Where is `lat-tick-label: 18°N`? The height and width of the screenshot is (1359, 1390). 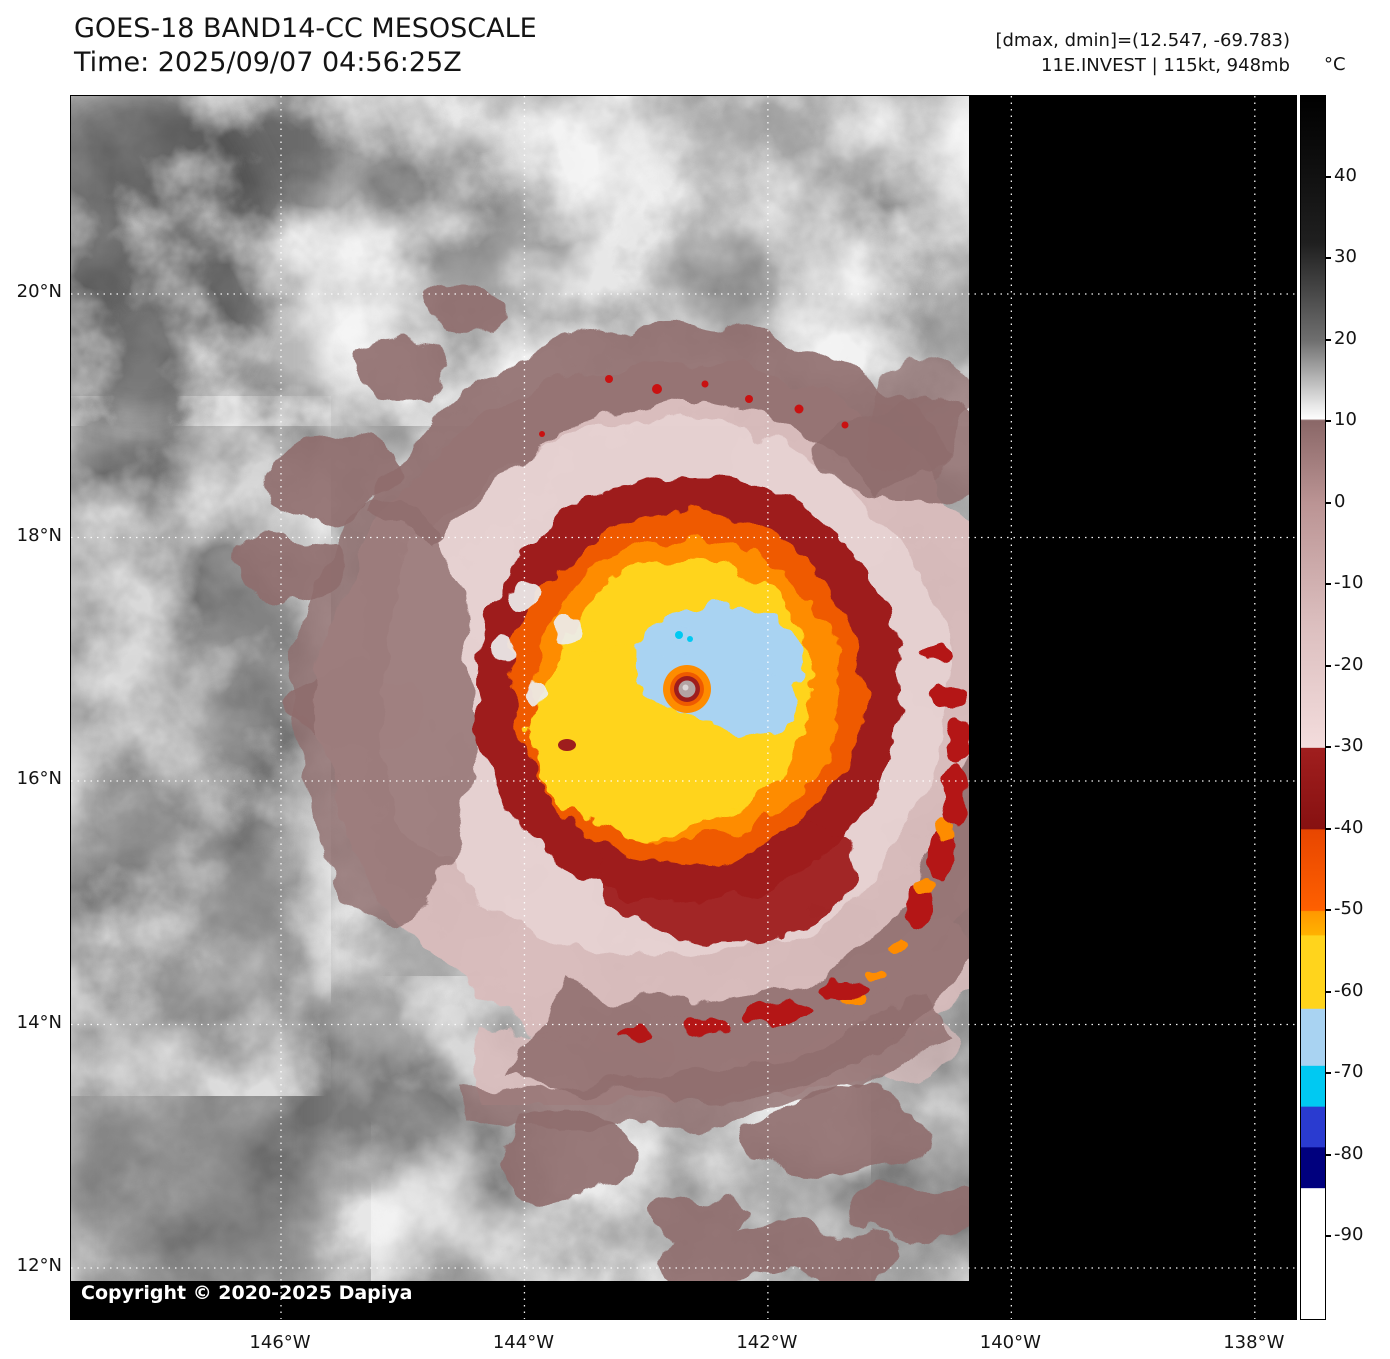
lat-tick-label: 18°N is located at coordinates (39, 535).